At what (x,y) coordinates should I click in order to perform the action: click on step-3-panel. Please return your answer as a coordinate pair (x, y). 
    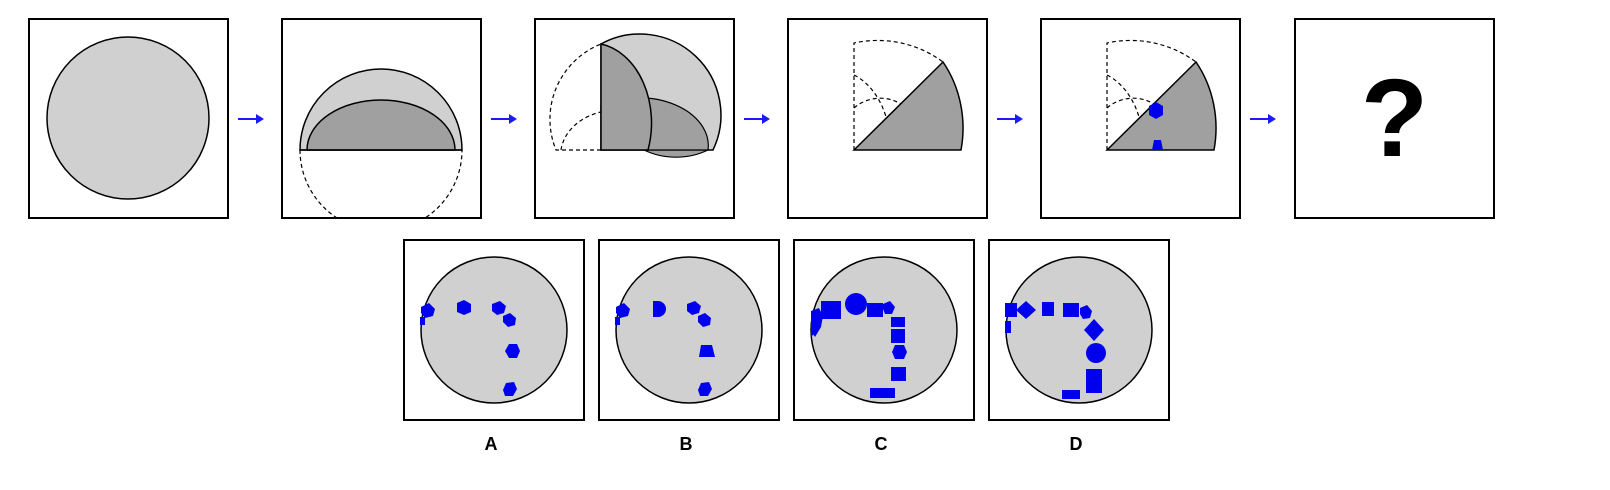
    Looking at the image, I should click on (634, 118).